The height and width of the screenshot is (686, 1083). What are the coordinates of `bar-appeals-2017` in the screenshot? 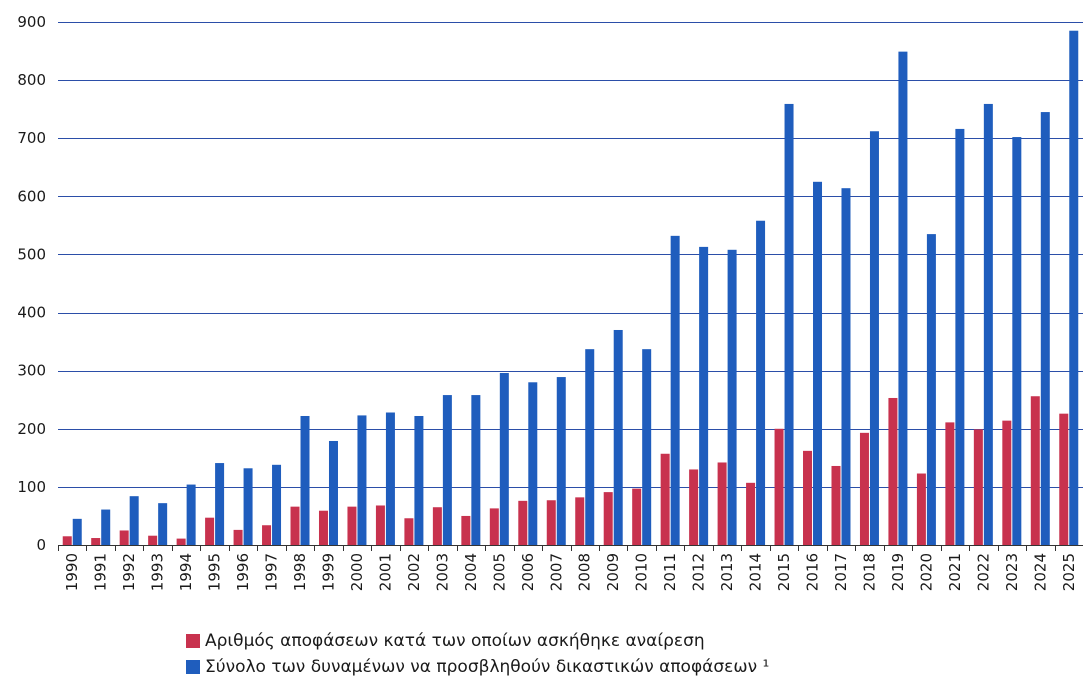 It's located at (836, 505).